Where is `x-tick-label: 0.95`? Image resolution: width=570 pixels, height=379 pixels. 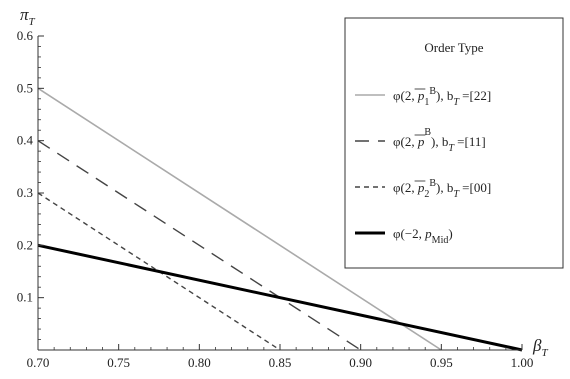 x-tick-label: 0.95 is located at coordinates (441, 362).